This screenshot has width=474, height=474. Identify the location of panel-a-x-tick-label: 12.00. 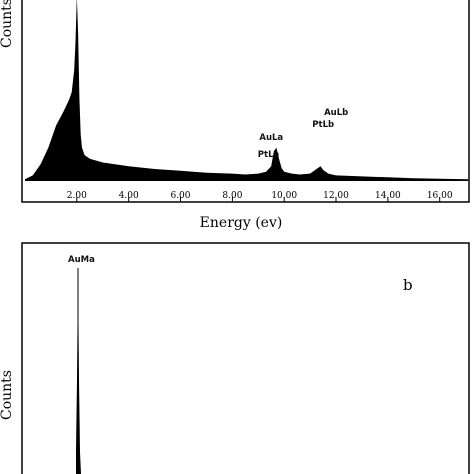
(336, 196).